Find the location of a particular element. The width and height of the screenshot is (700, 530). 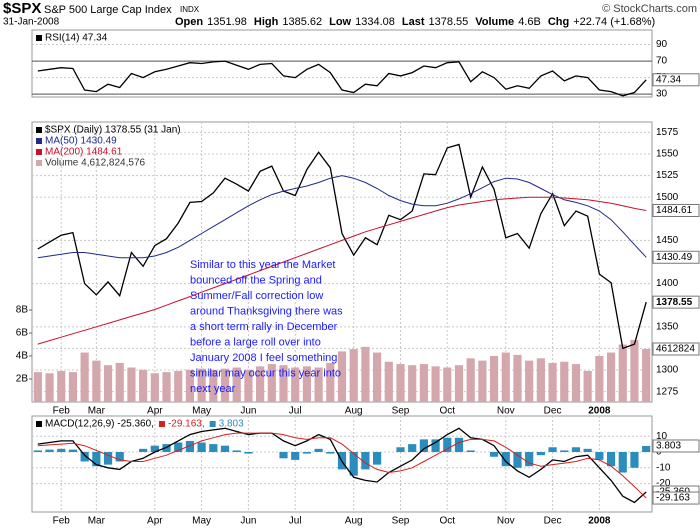

x-tick-label: Sep is located at coordinates (401, 521).